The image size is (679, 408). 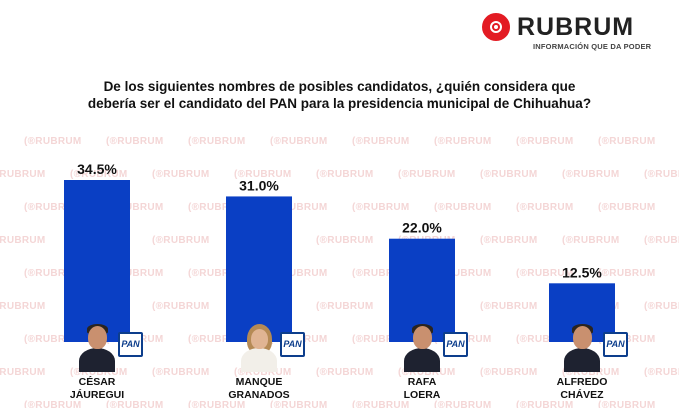 I want to click on logo-tagline: INFORMACIÓN QUE DA PODER, so click(x=592, y=46).